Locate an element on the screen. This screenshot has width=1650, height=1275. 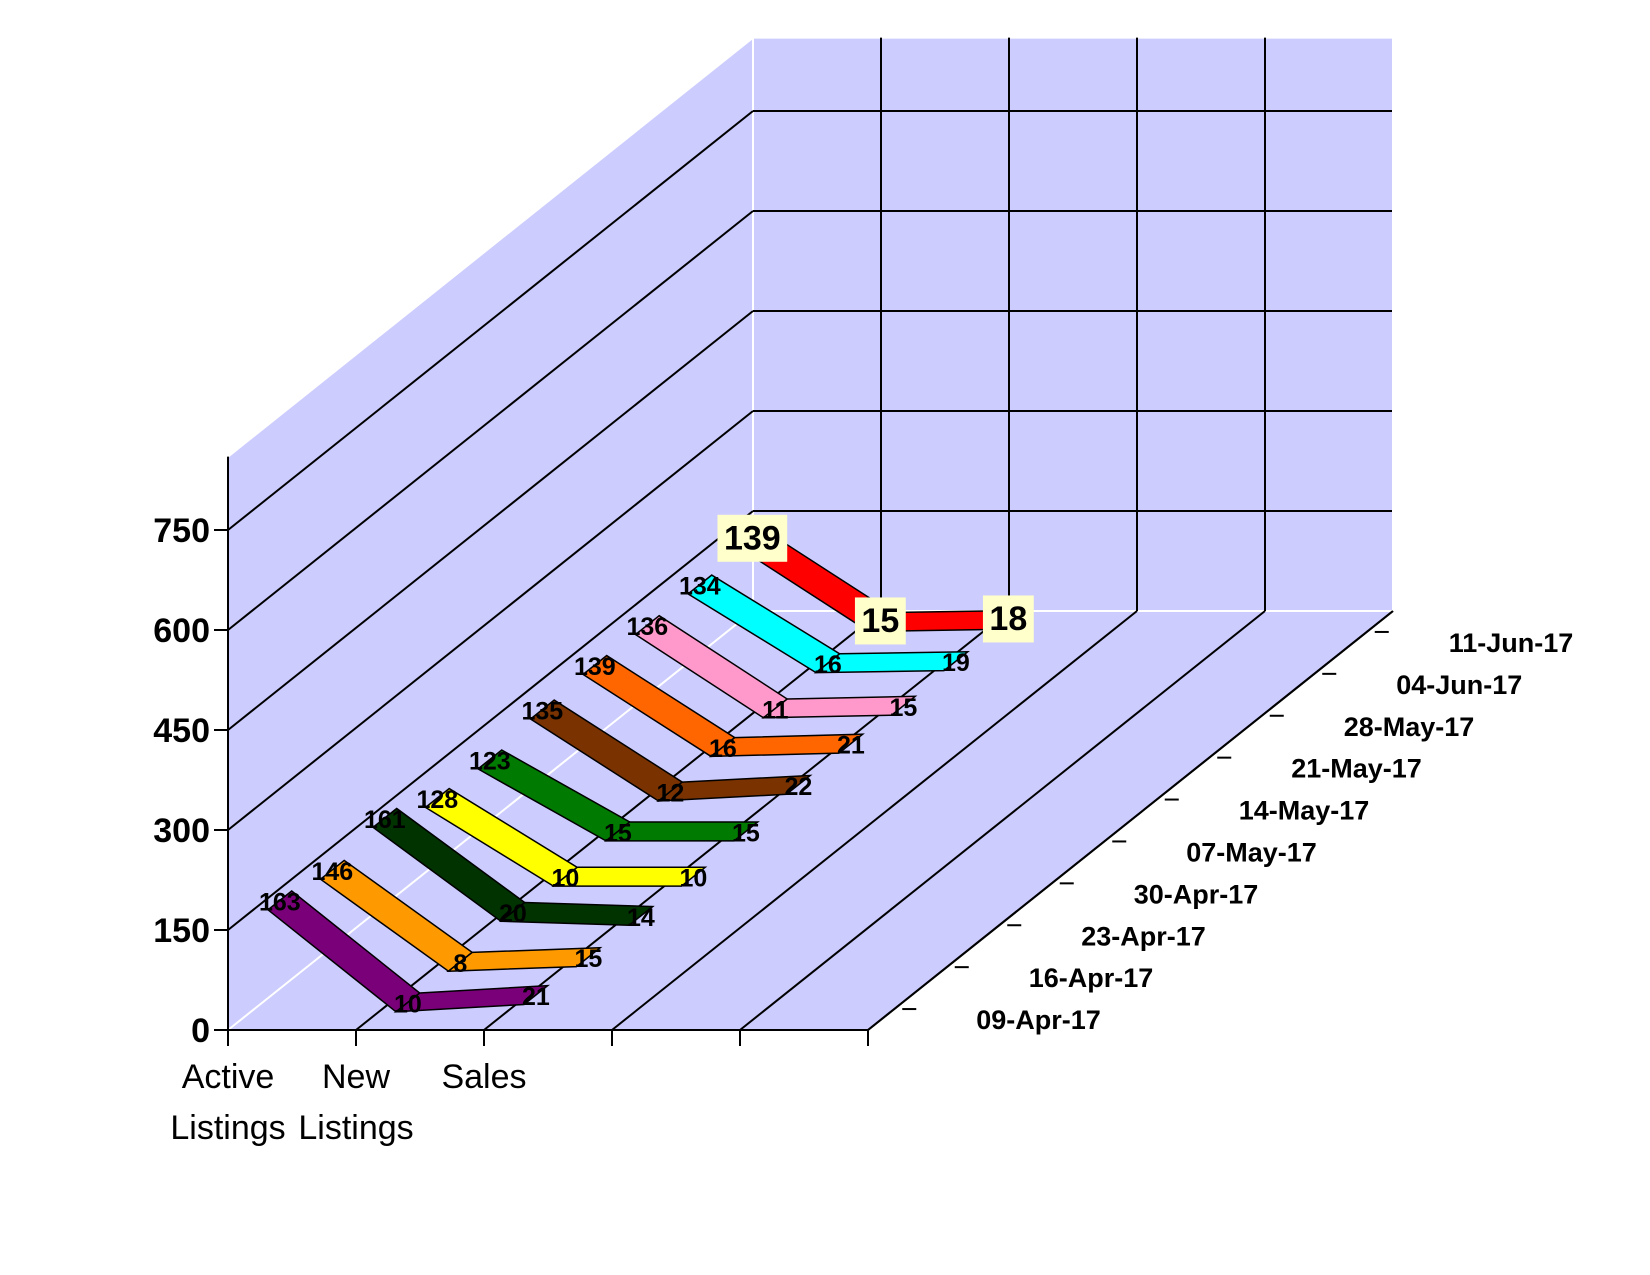
data-label: 11 is located at coordinates (775, 710).